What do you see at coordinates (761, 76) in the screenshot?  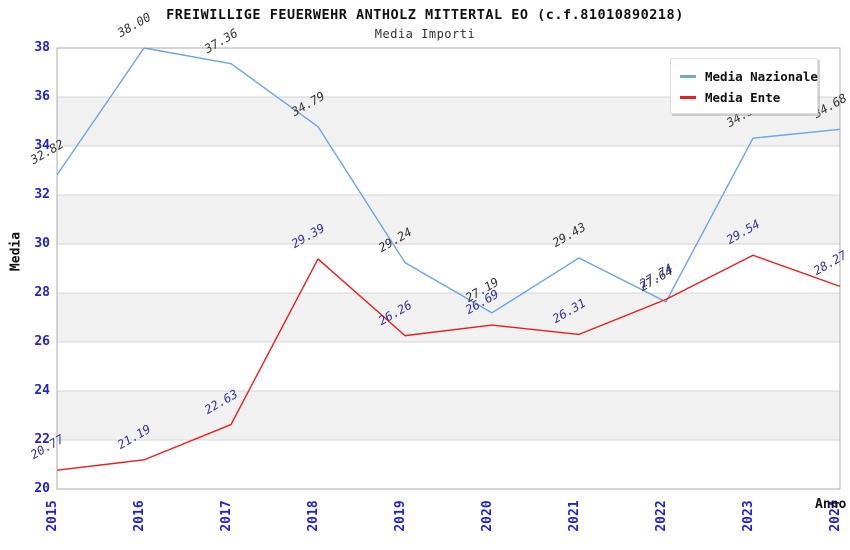 I see `legend-label: Media Nazionale` at bounding box center [761, 76].